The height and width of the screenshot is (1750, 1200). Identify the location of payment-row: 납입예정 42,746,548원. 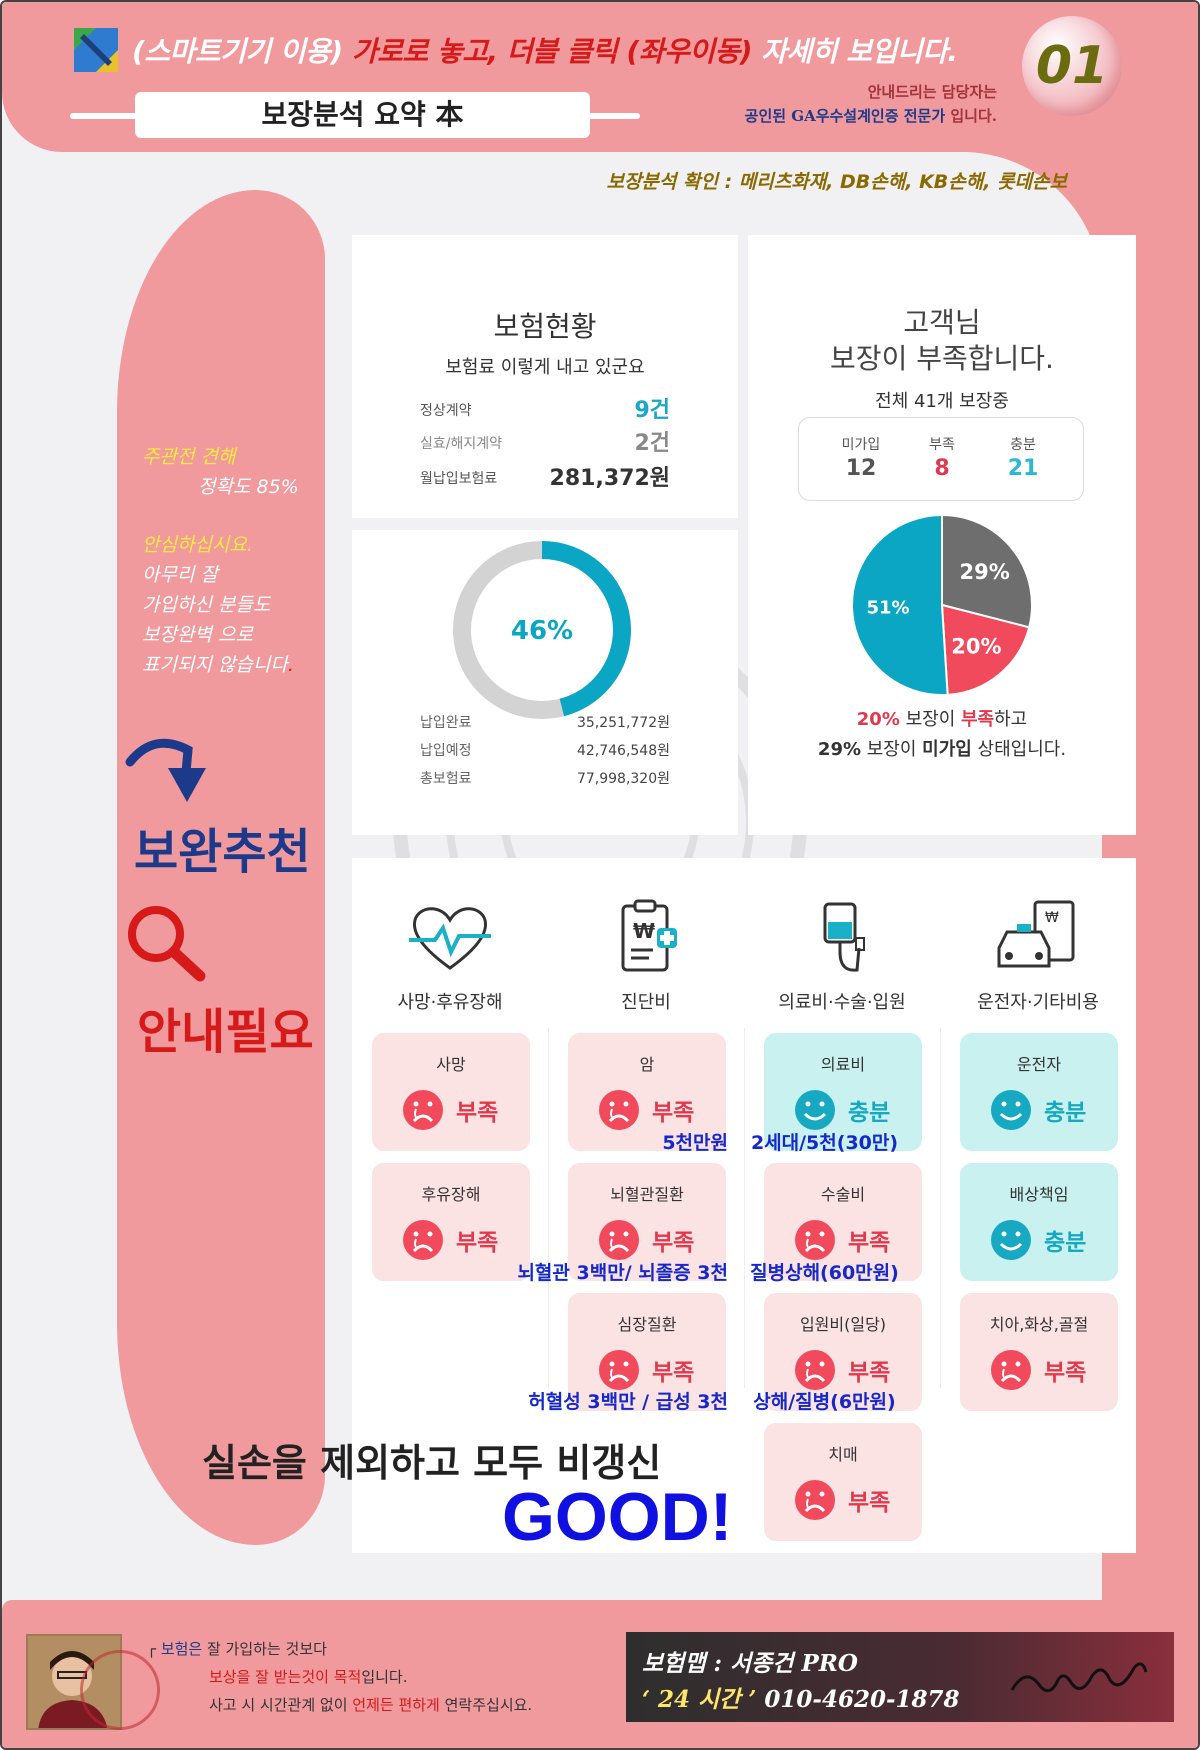
(545, 751).